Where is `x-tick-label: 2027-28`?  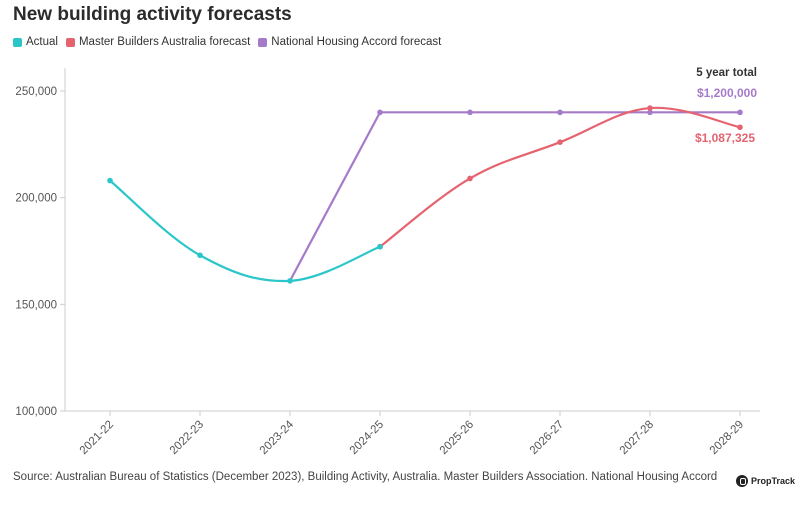
x-tick-label: 2027-28 is located at coordinates (637, 438).